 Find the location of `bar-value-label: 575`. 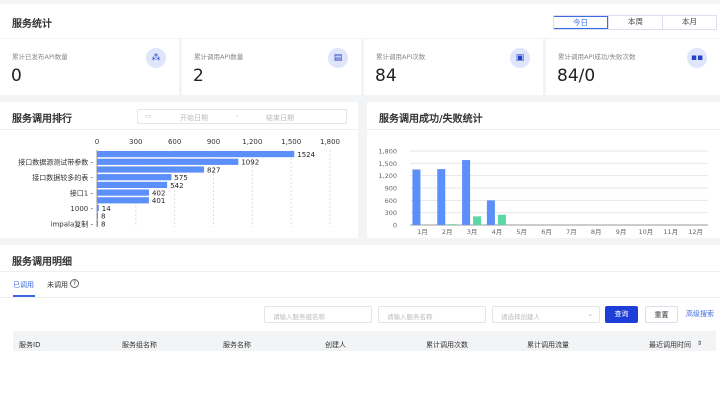

bar-value-label: 575 is located at coordinates (180, 178).